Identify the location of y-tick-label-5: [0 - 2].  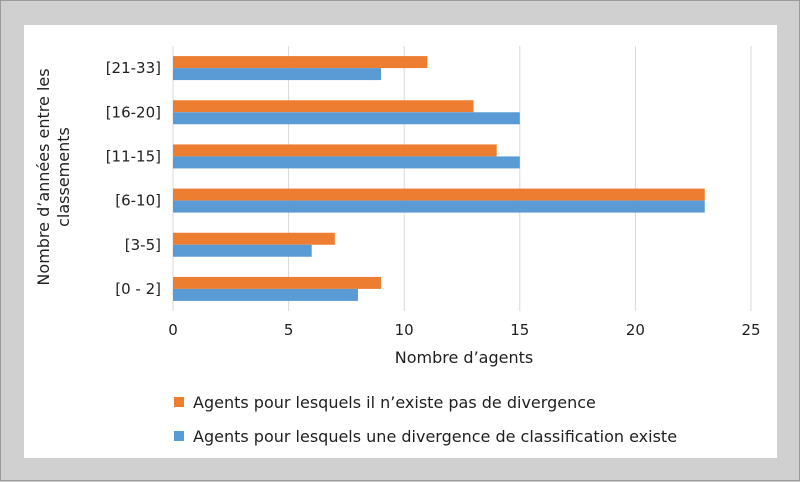
(138, 289).